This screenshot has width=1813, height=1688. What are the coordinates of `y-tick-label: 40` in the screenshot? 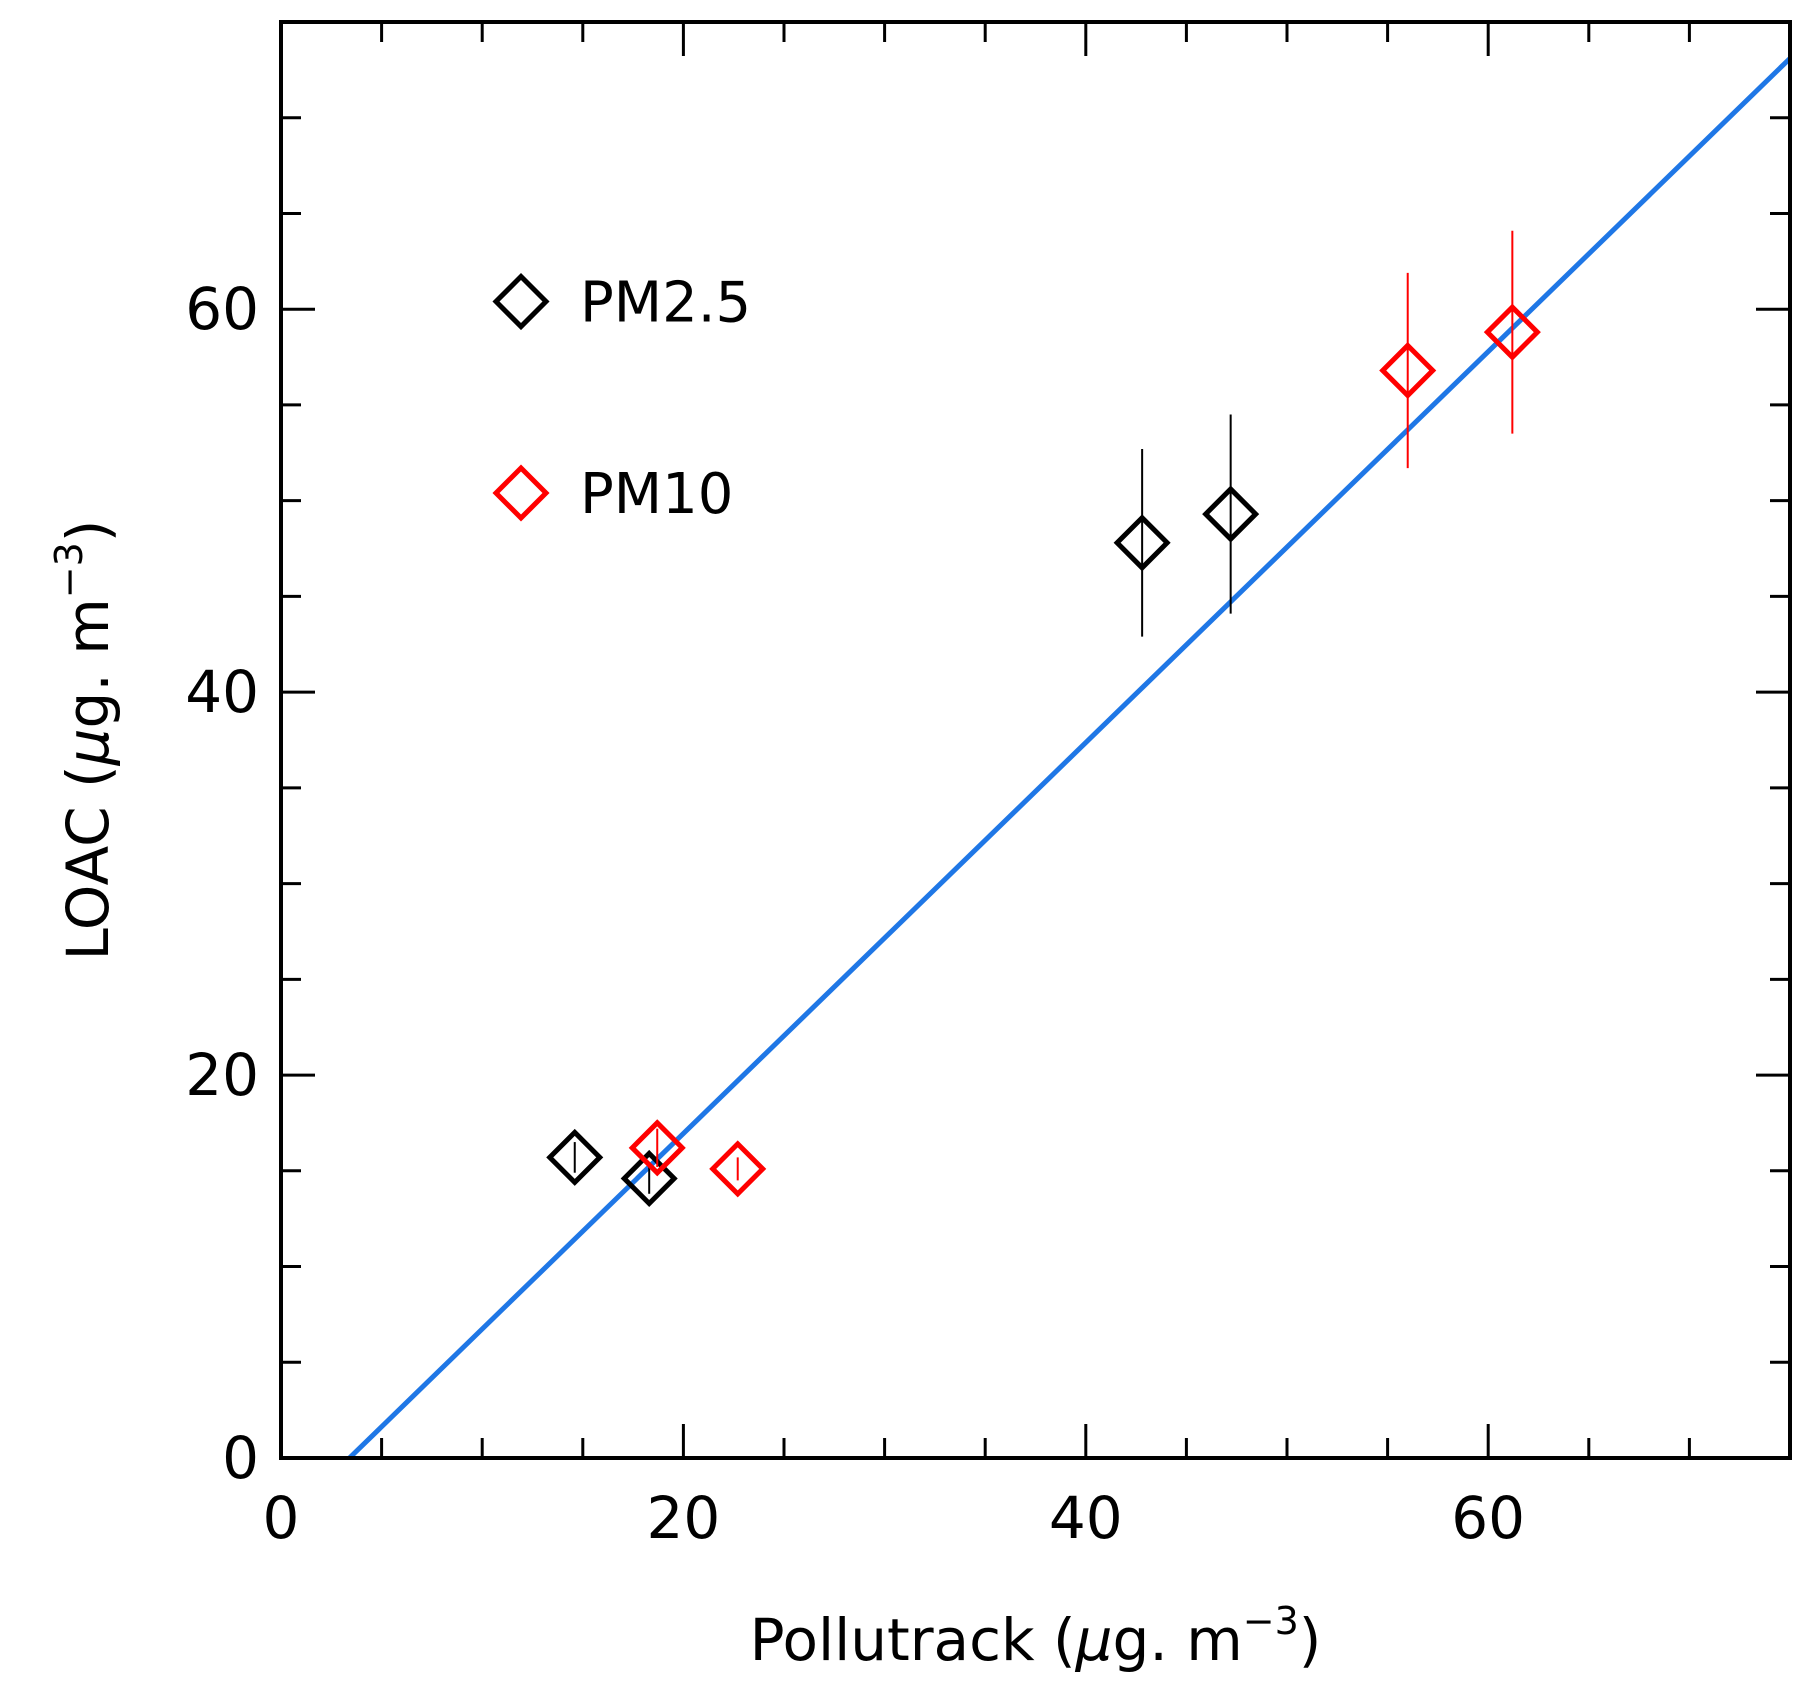 It's located at (222, 692).